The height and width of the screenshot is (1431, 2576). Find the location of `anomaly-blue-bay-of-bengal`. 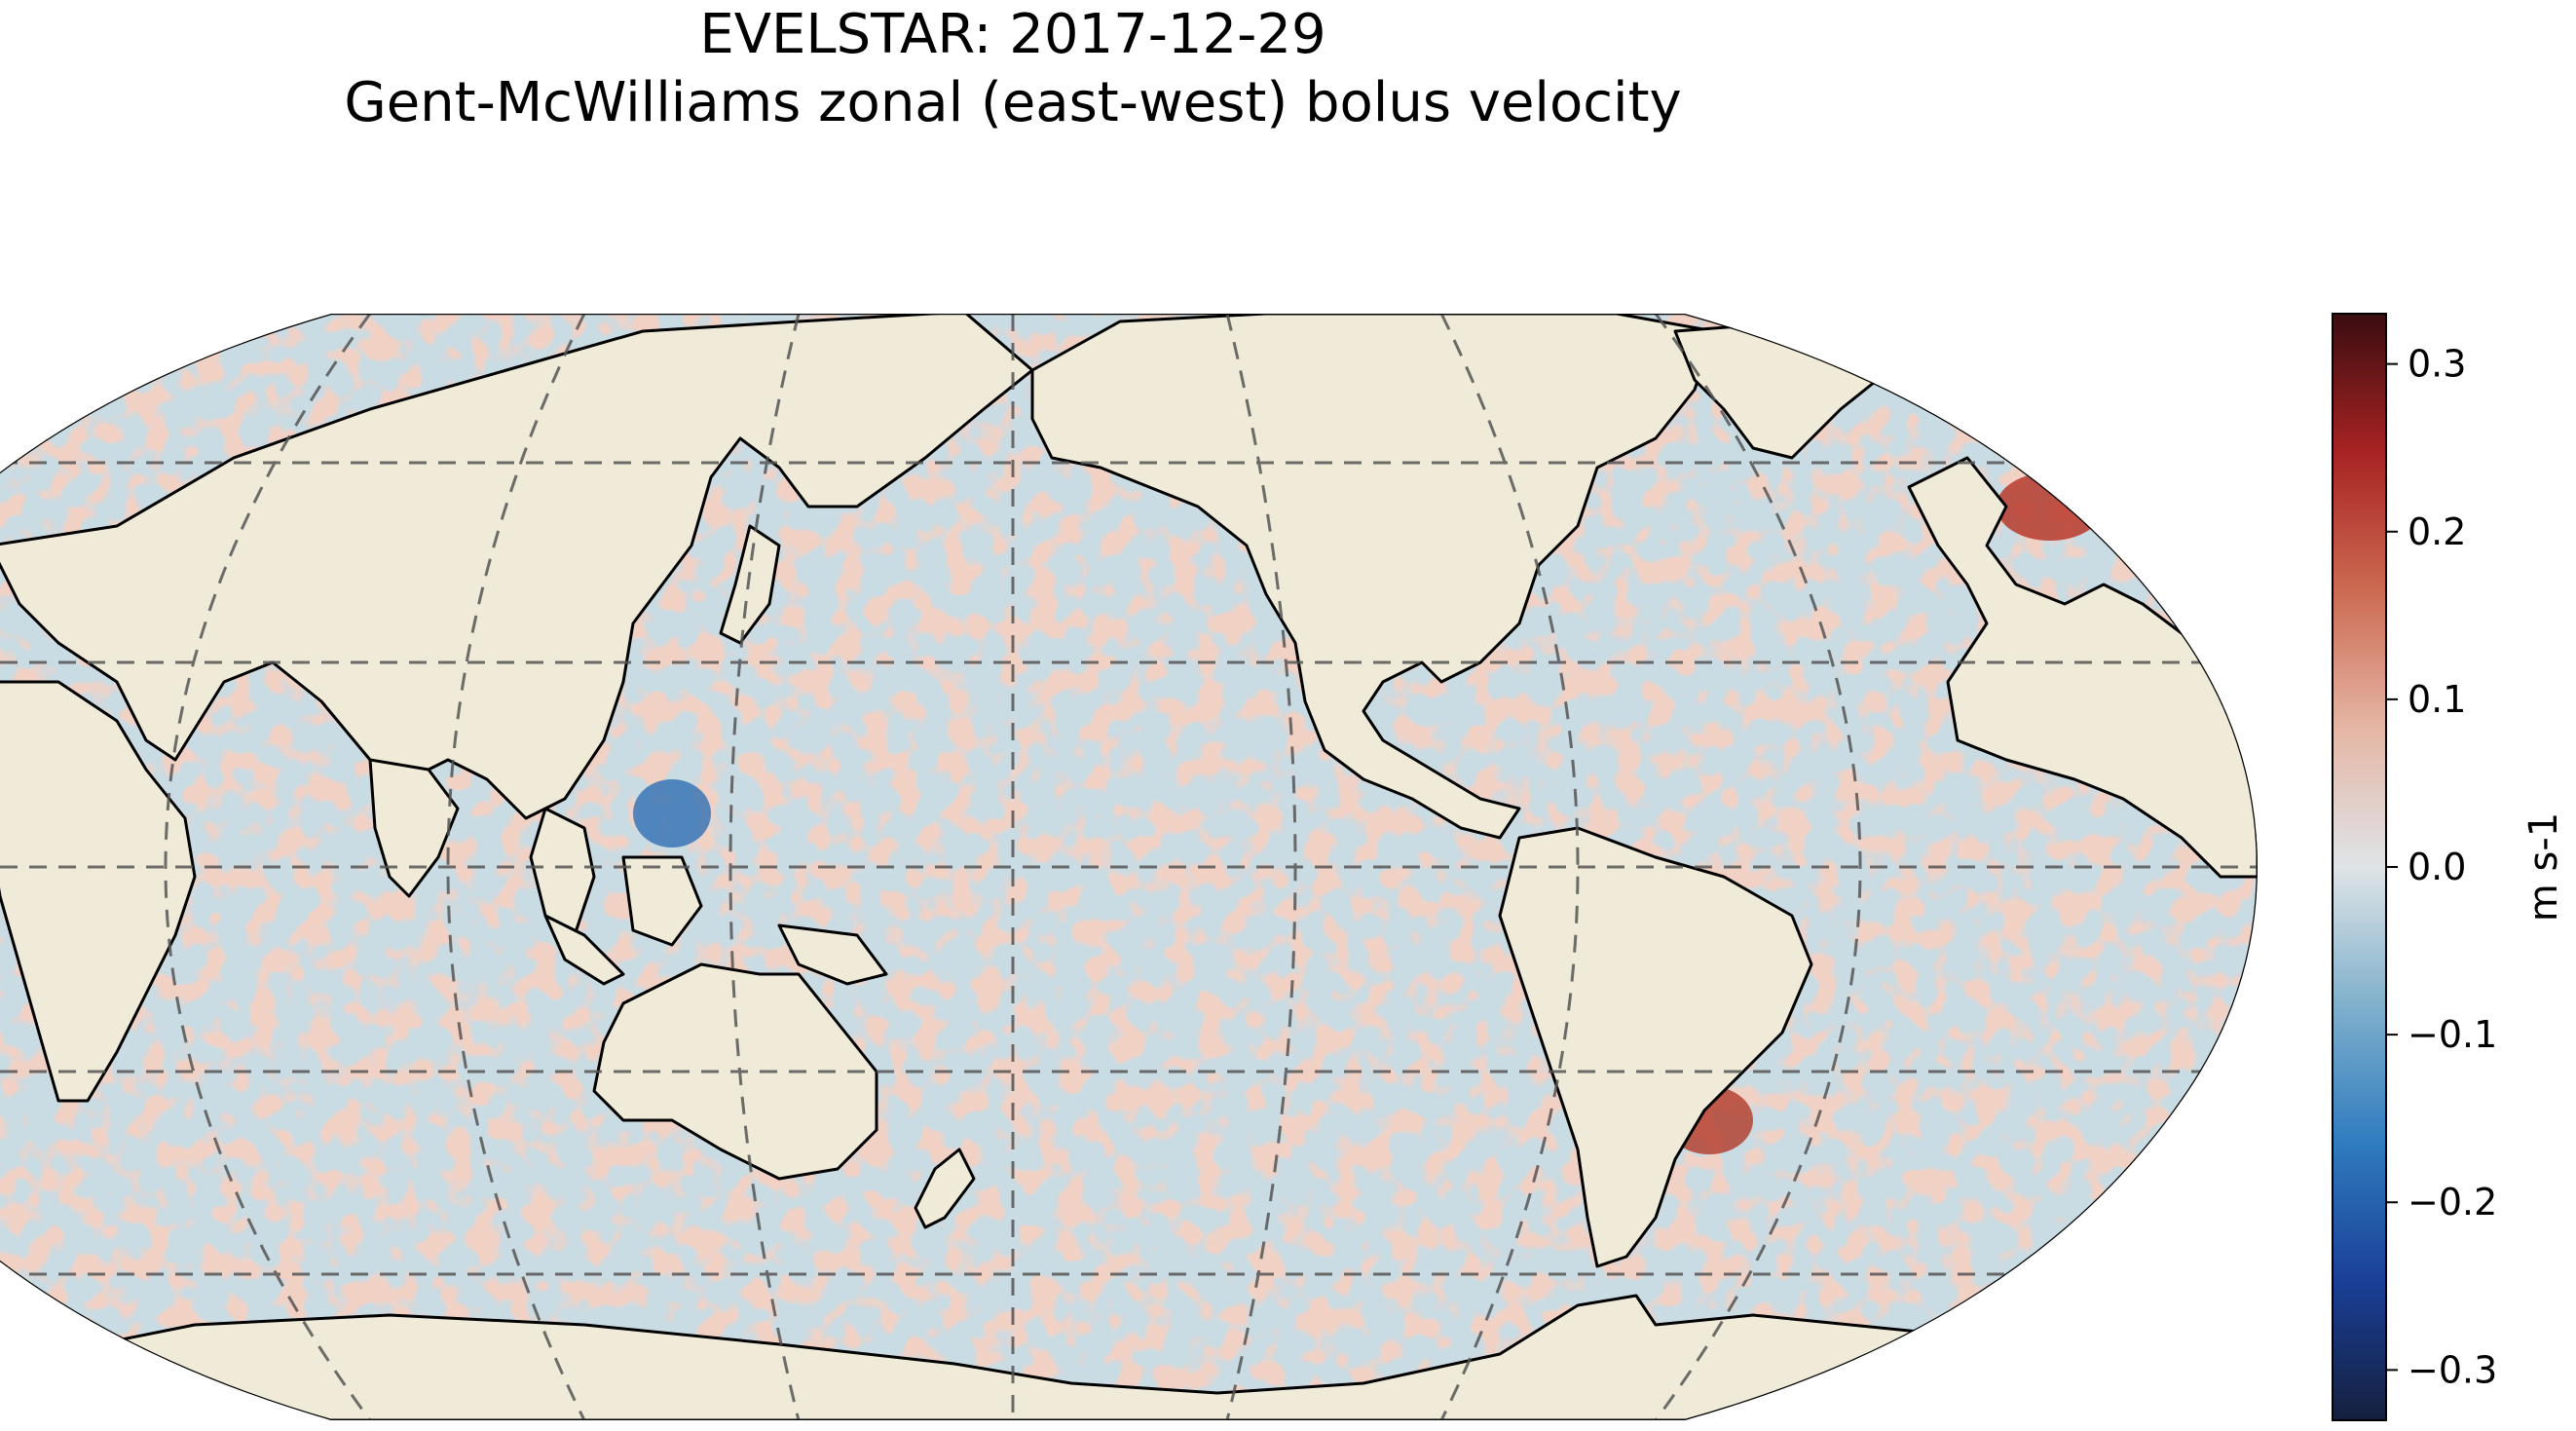

anomaly-blue-bay-of-bengal is located at coordinates (672, 813).